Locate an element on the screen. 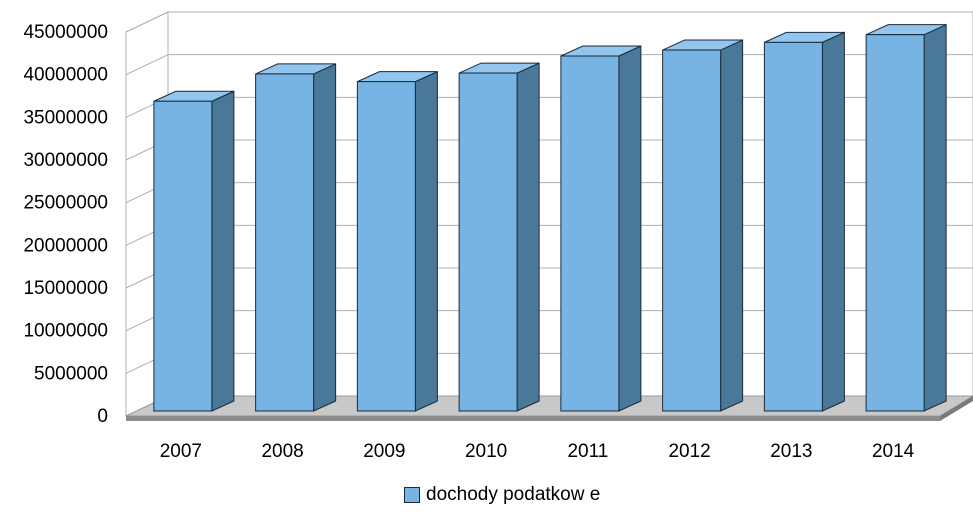  x-tick-label: 2008 is located at coordinates (282, 451).